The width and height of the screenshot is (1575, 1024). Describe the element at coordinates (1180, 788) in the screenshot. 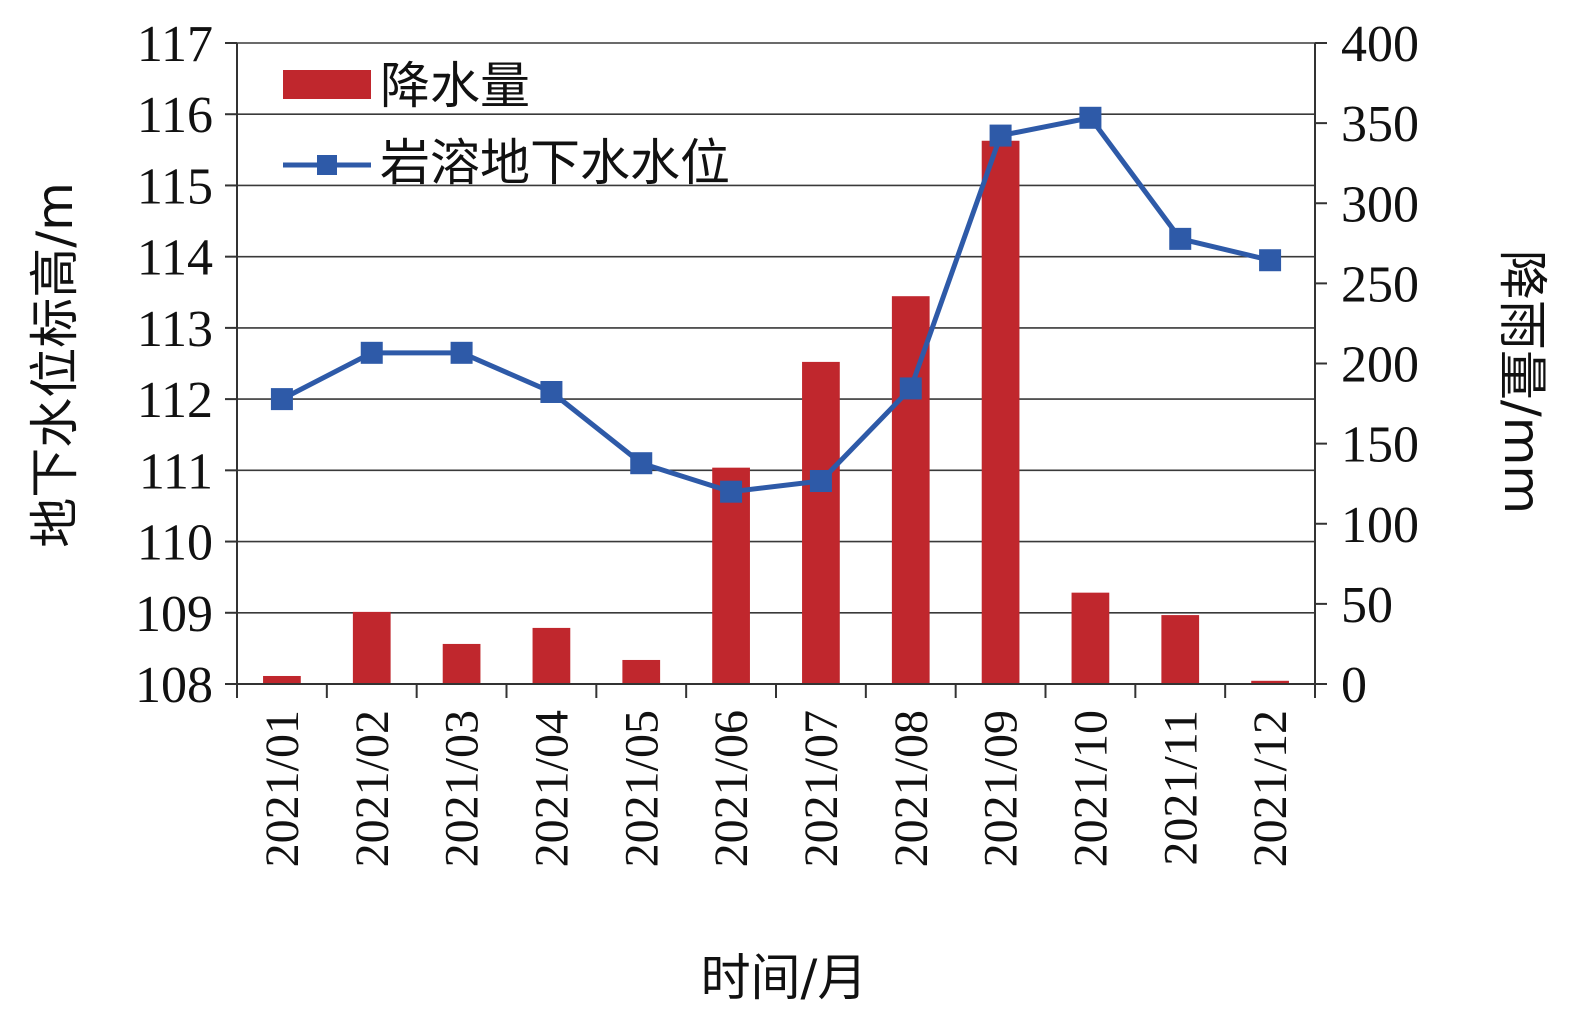

I see `x-tick-2021/11: 2021/11` at that location.